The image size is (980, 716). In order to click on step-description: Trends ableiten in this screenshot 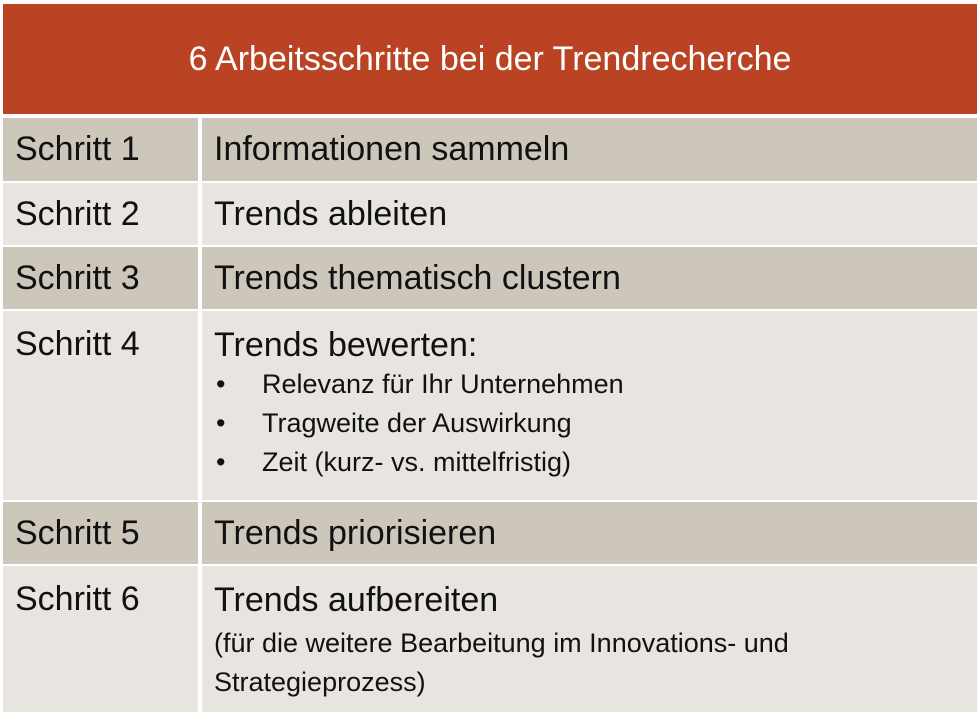, I will do `click(589, 214)`.